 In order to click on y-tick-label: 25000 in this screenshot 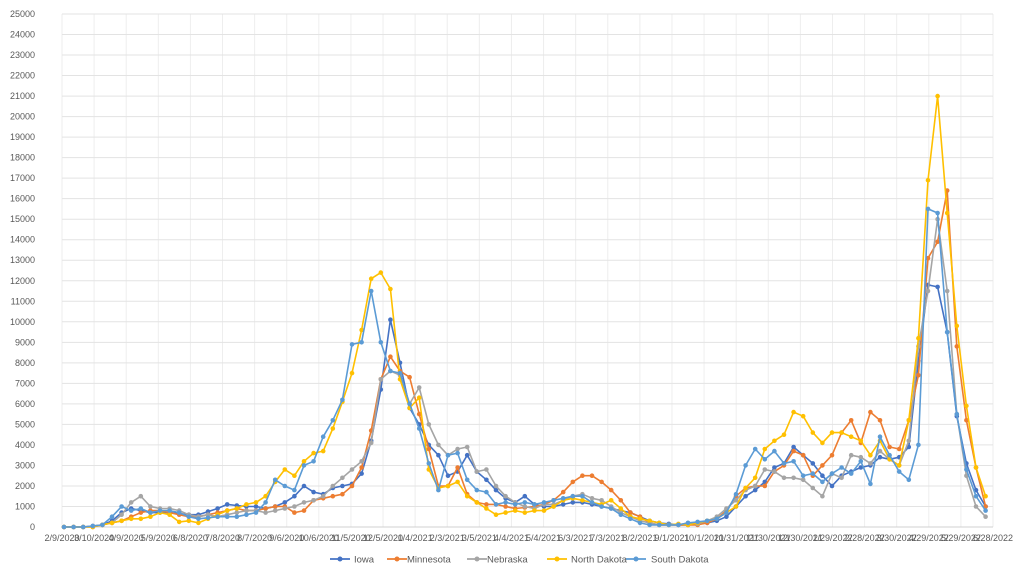, I will do `click(22, 14)`.